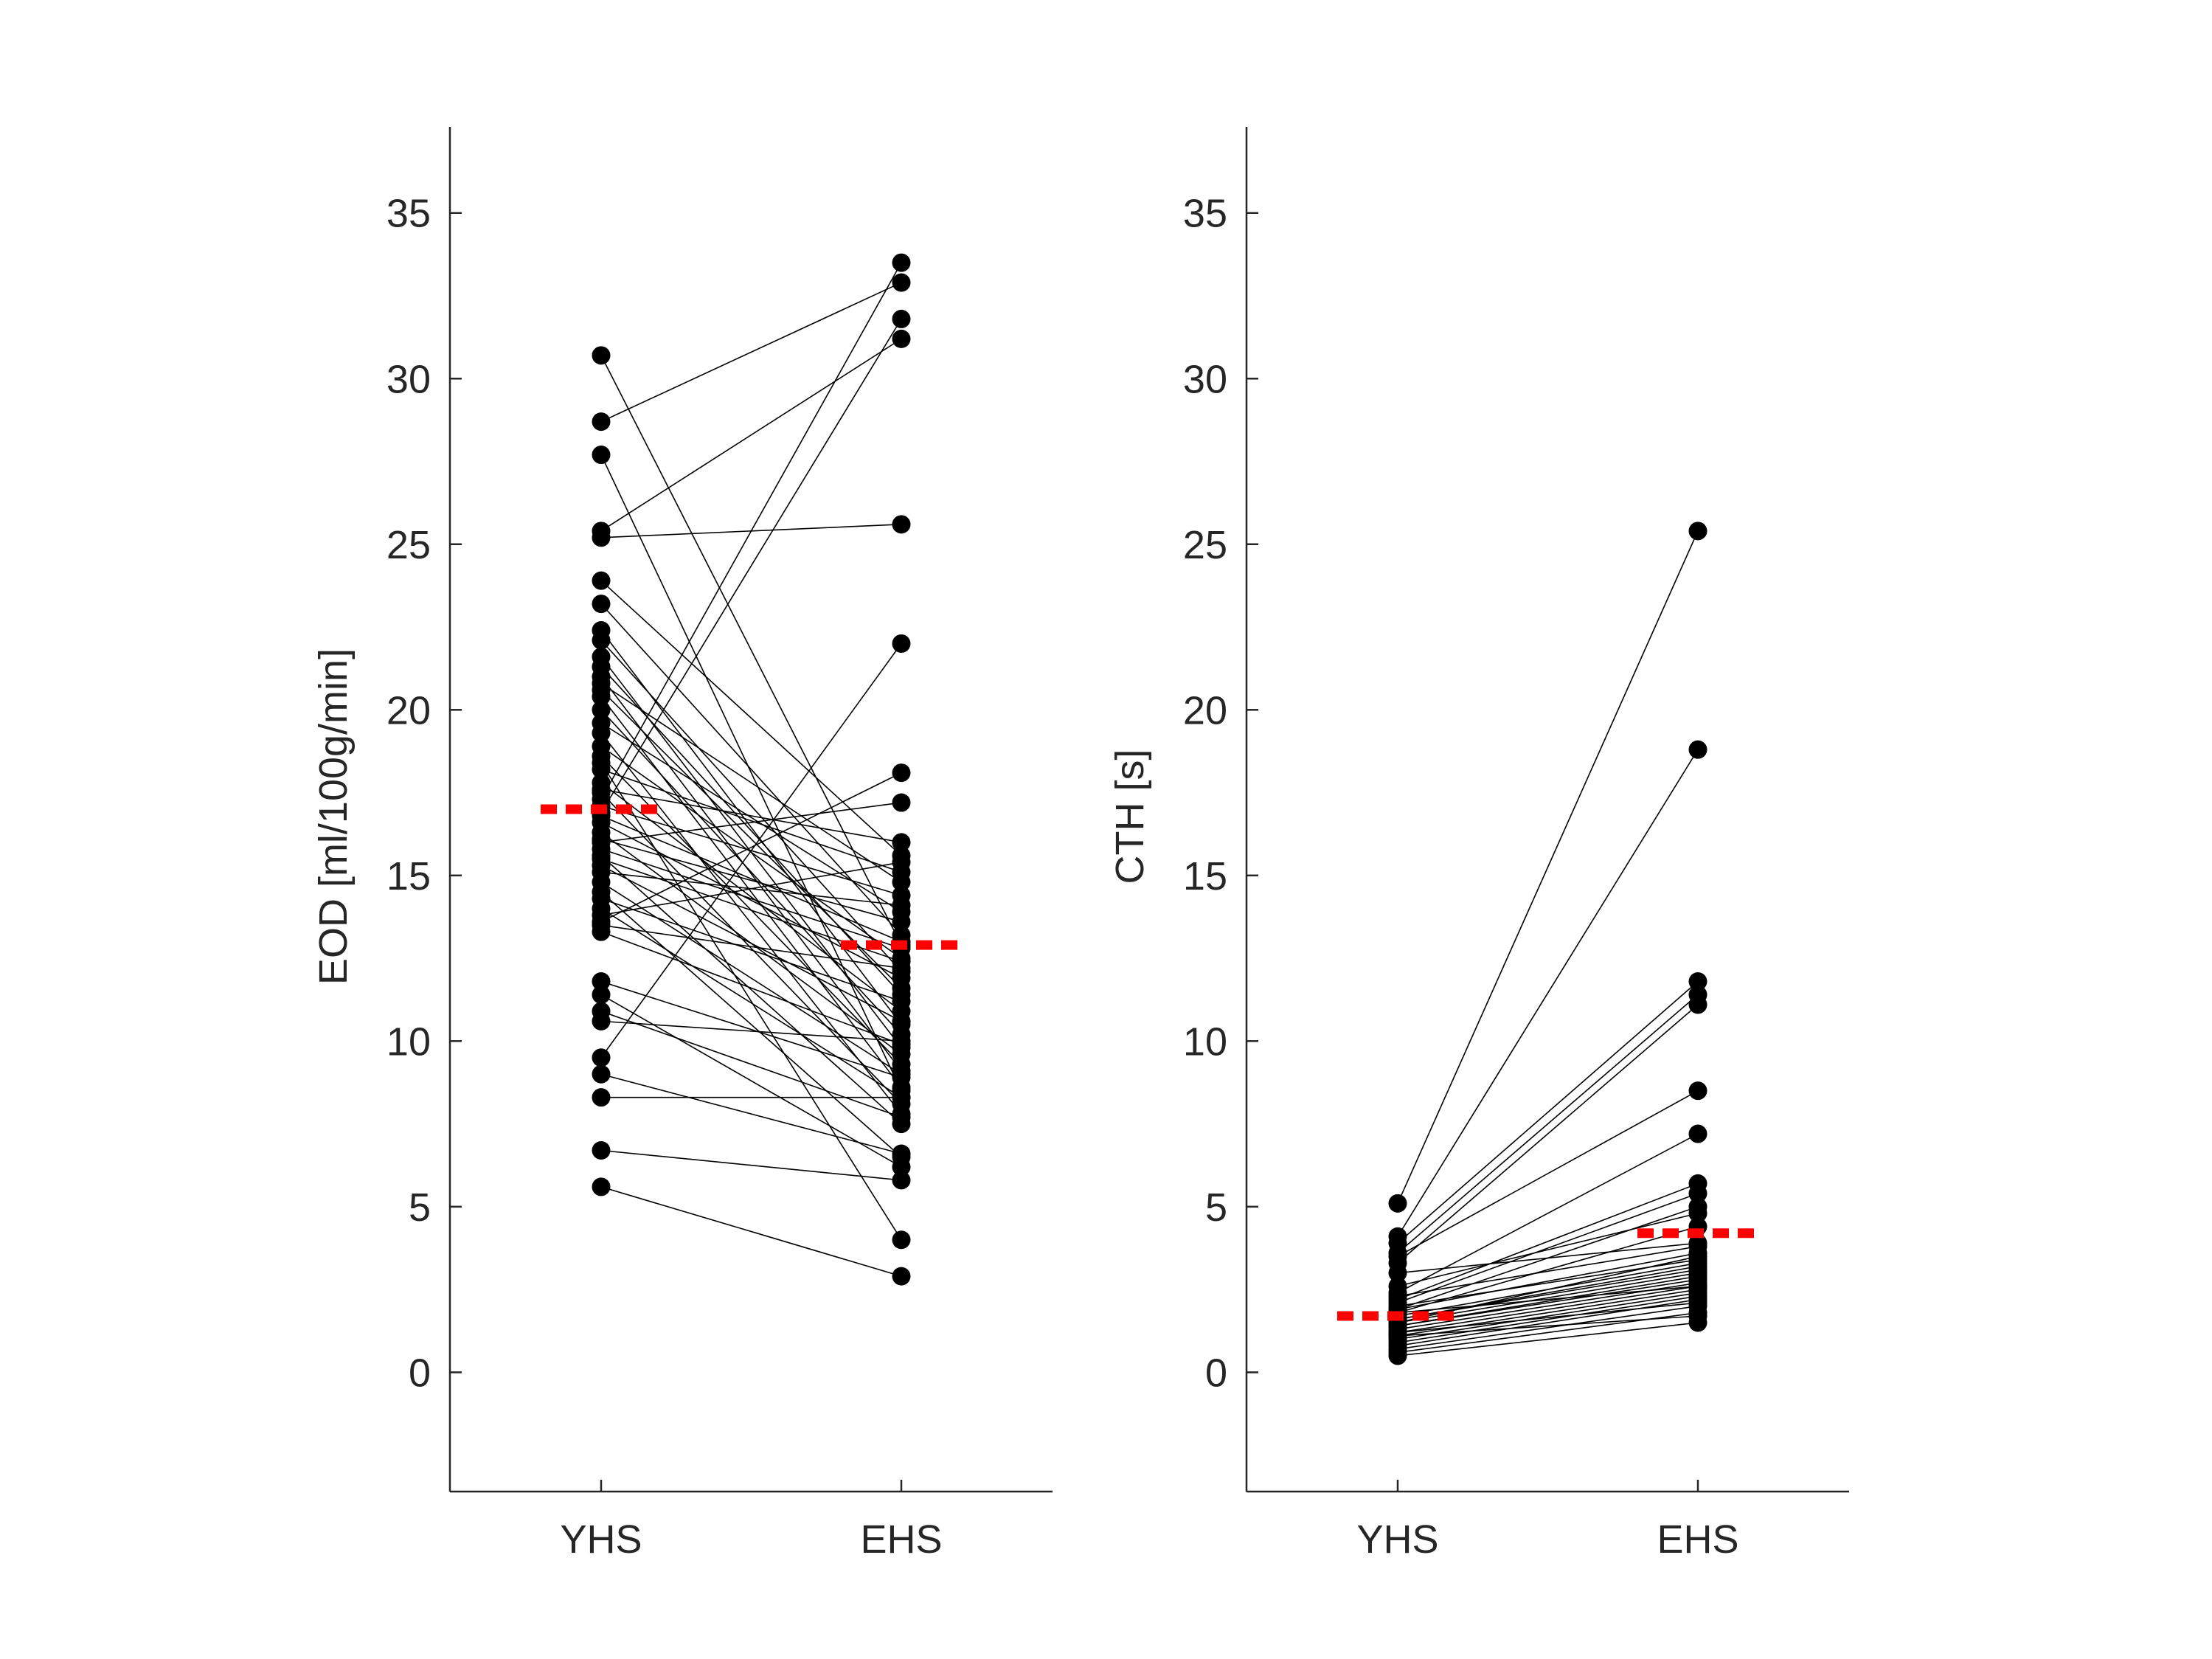 The image size is (2212, 1659). I want to click on pair-lines, so click(1548, 944).